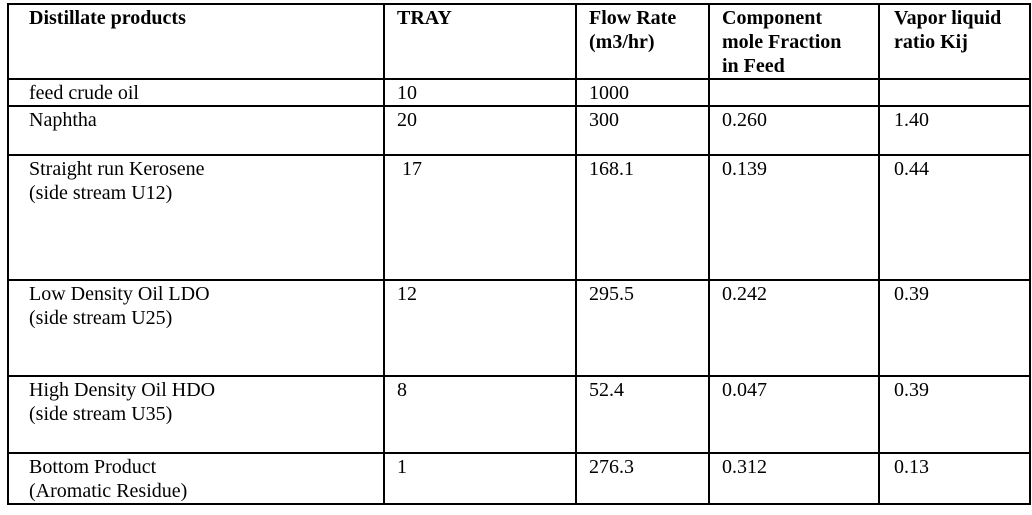  I want to click on cell-flow-rate: 52.4, so click(642, 414).